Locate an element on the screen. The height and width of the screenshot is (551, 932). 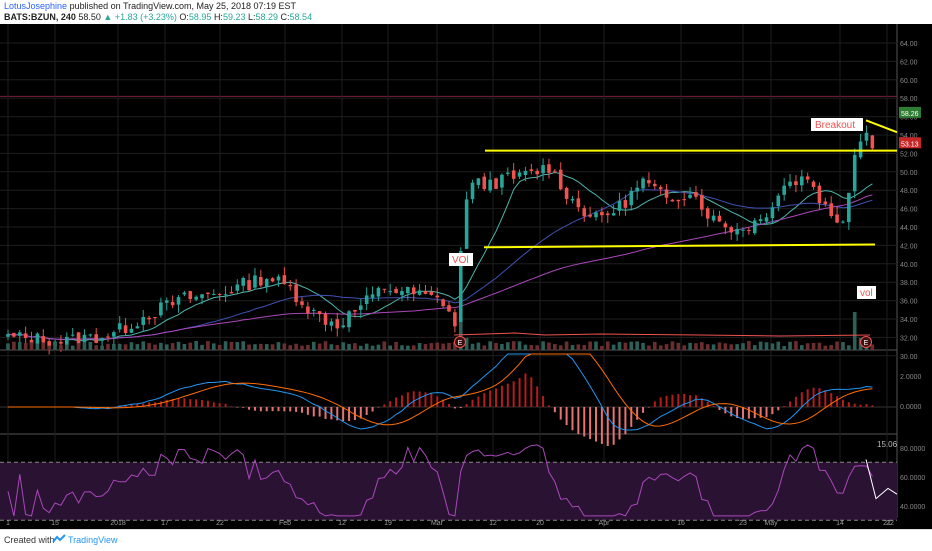
author-link: LotusJosephine is located at coordinates (36, 6).